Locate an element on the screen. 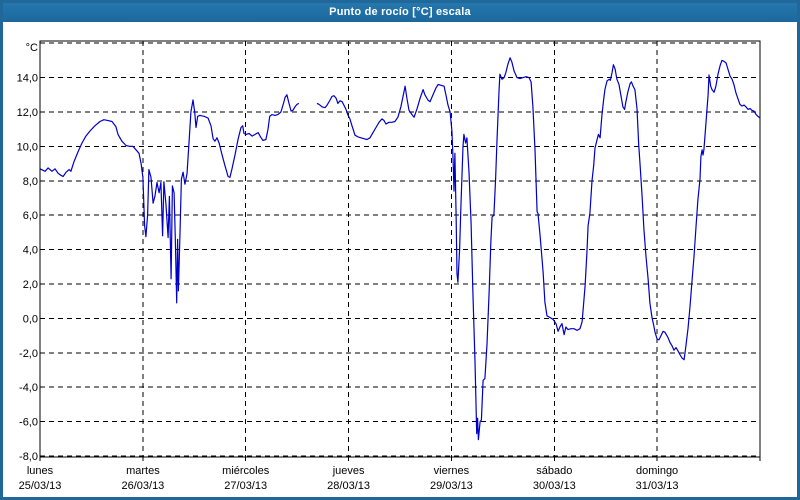 Image resolution: width=800 pixels, height=500 pixels. window-title: Punto de rocío [°C] escala is located at coordinates (400, 12).